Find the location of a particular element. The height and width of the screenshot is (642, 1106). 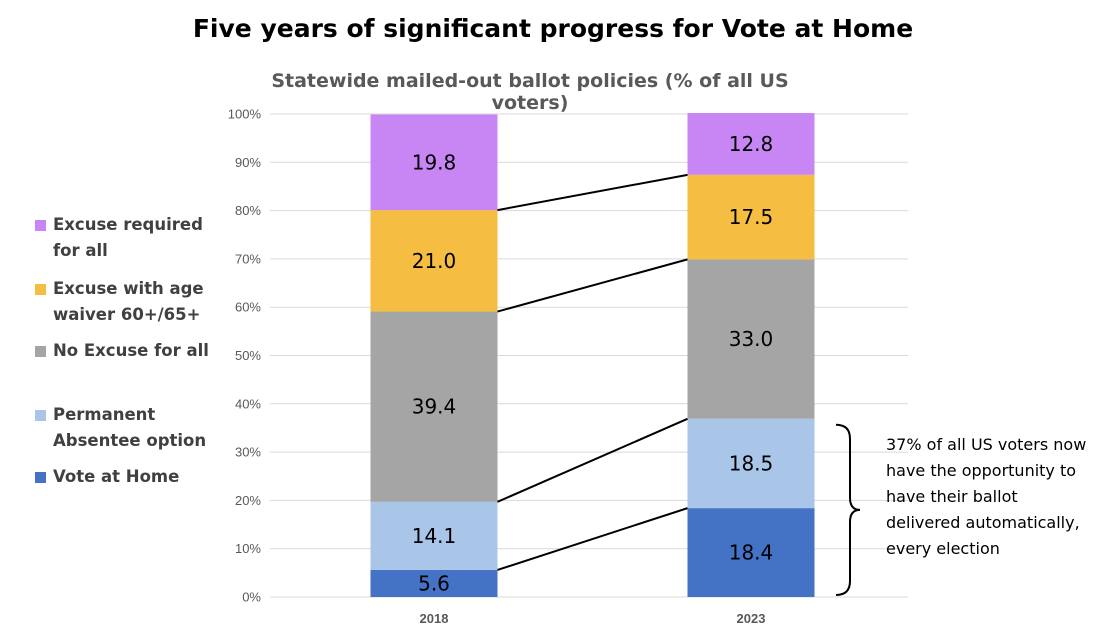

data-label: 18.4 is located at coordinates (751, 553).